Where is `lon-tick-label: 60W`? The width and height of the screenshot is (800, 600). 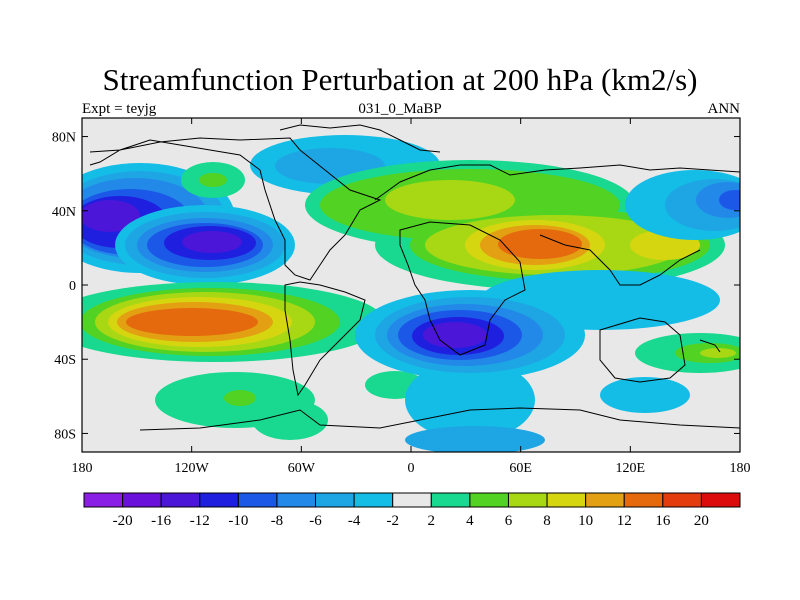 lon-tick-label: 60W is located at coordinates (302, 468).